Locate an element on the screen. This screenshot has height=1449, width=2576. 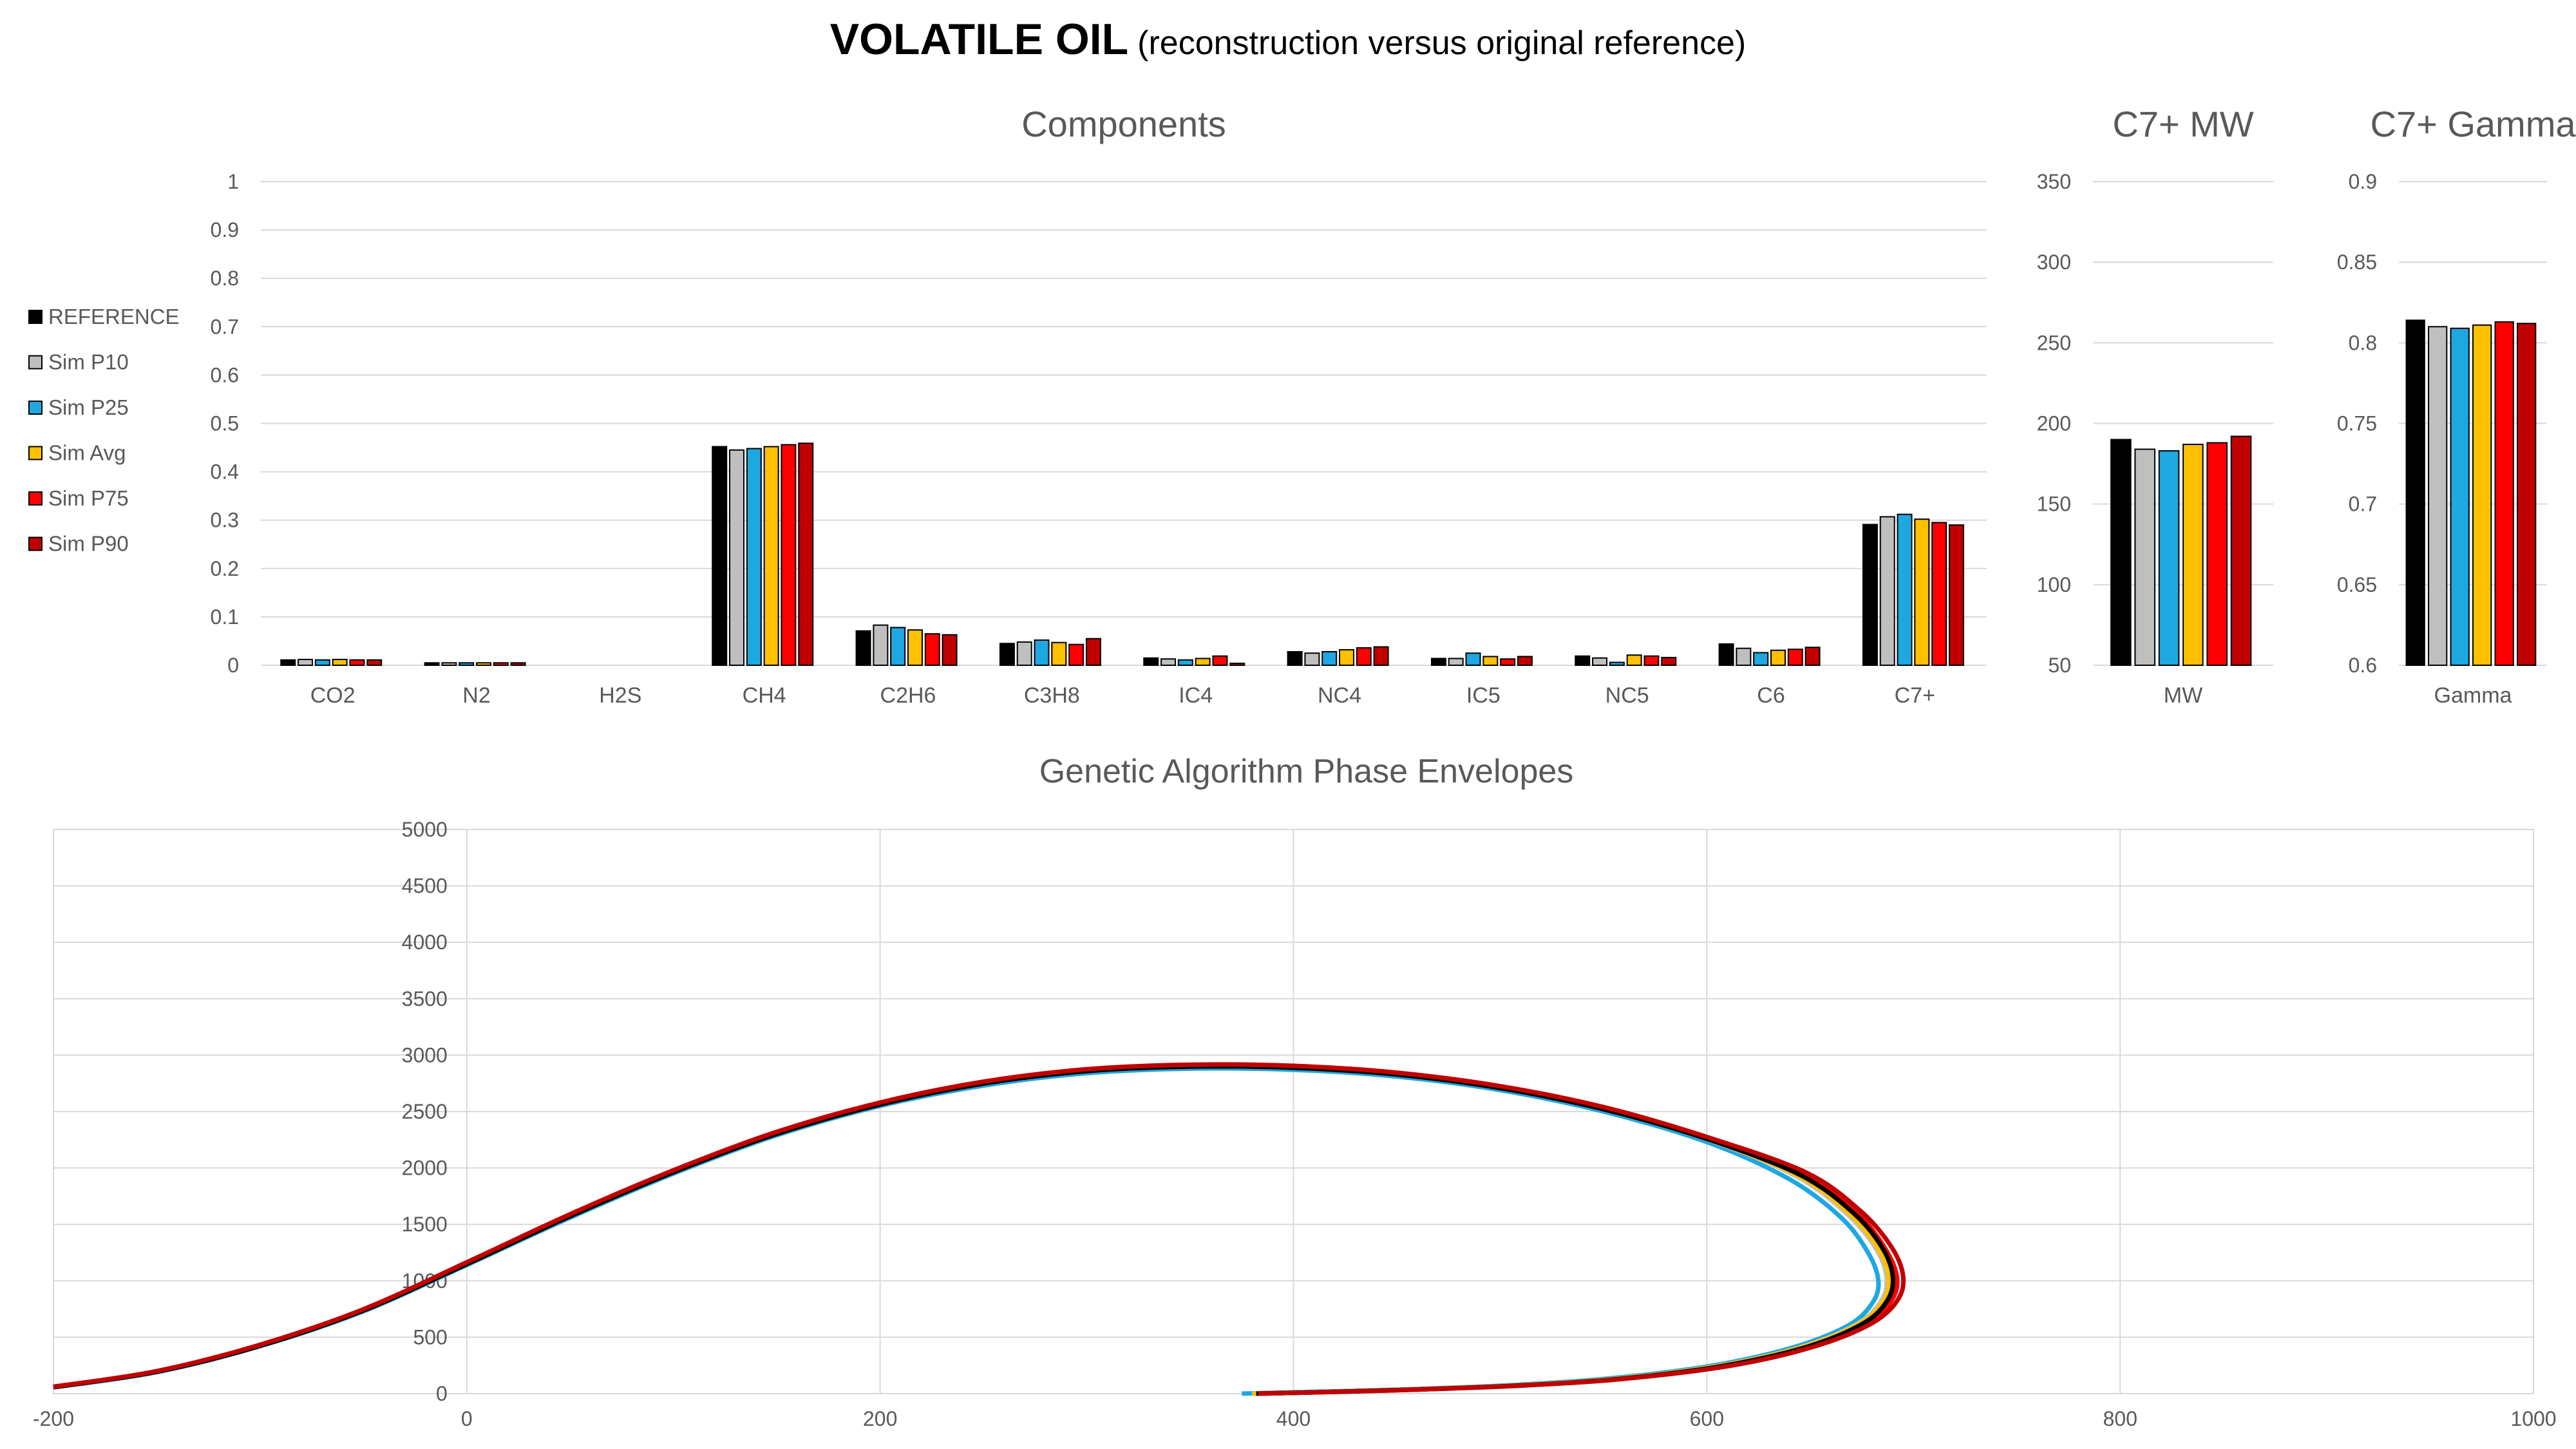
legend-label: Sim P90 is located at coordinates (88, 544).